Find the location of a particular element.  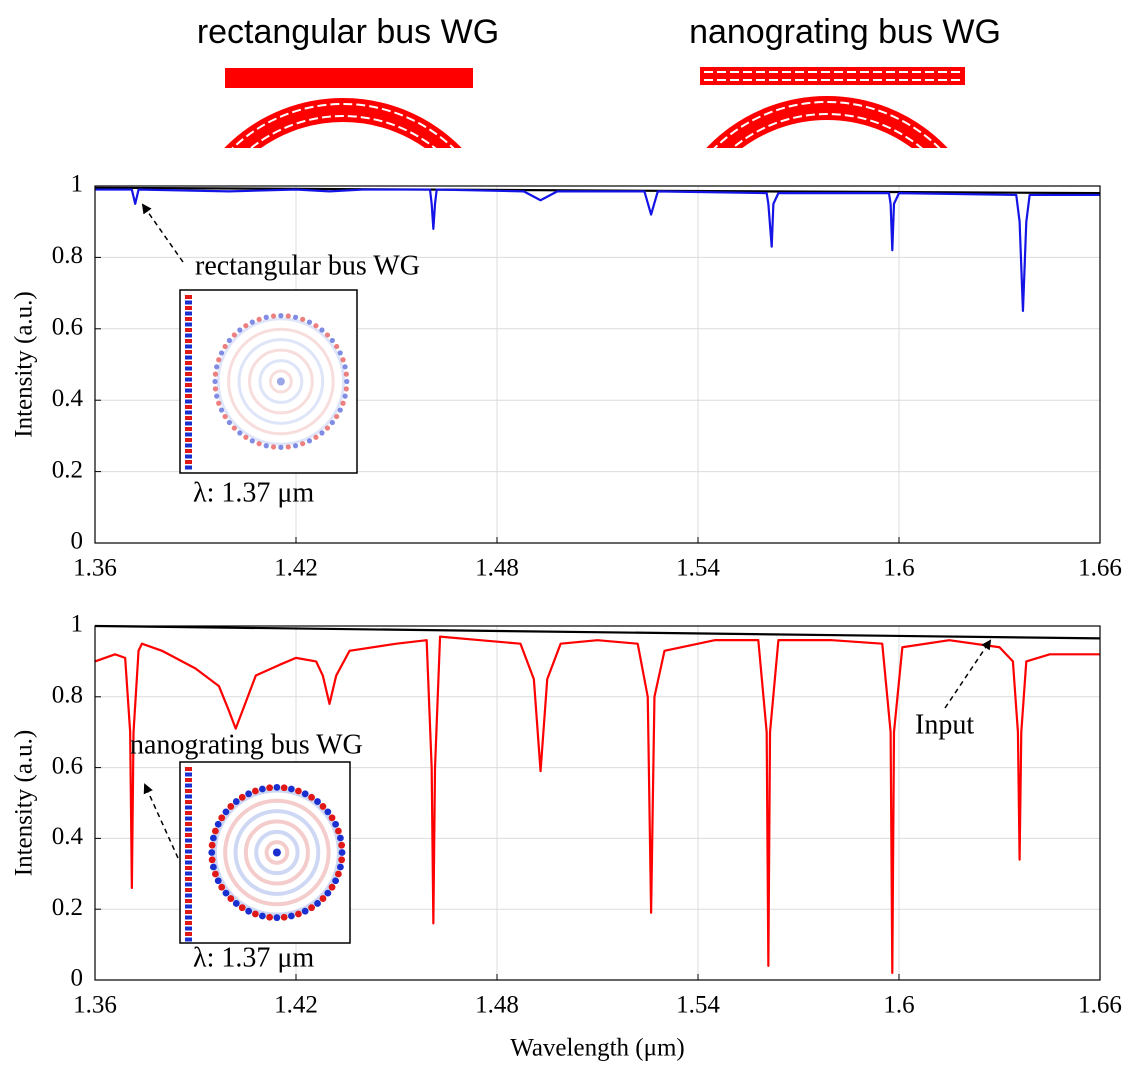

x-tick-label: 1.66 is located at coordinates (1100, 1005).